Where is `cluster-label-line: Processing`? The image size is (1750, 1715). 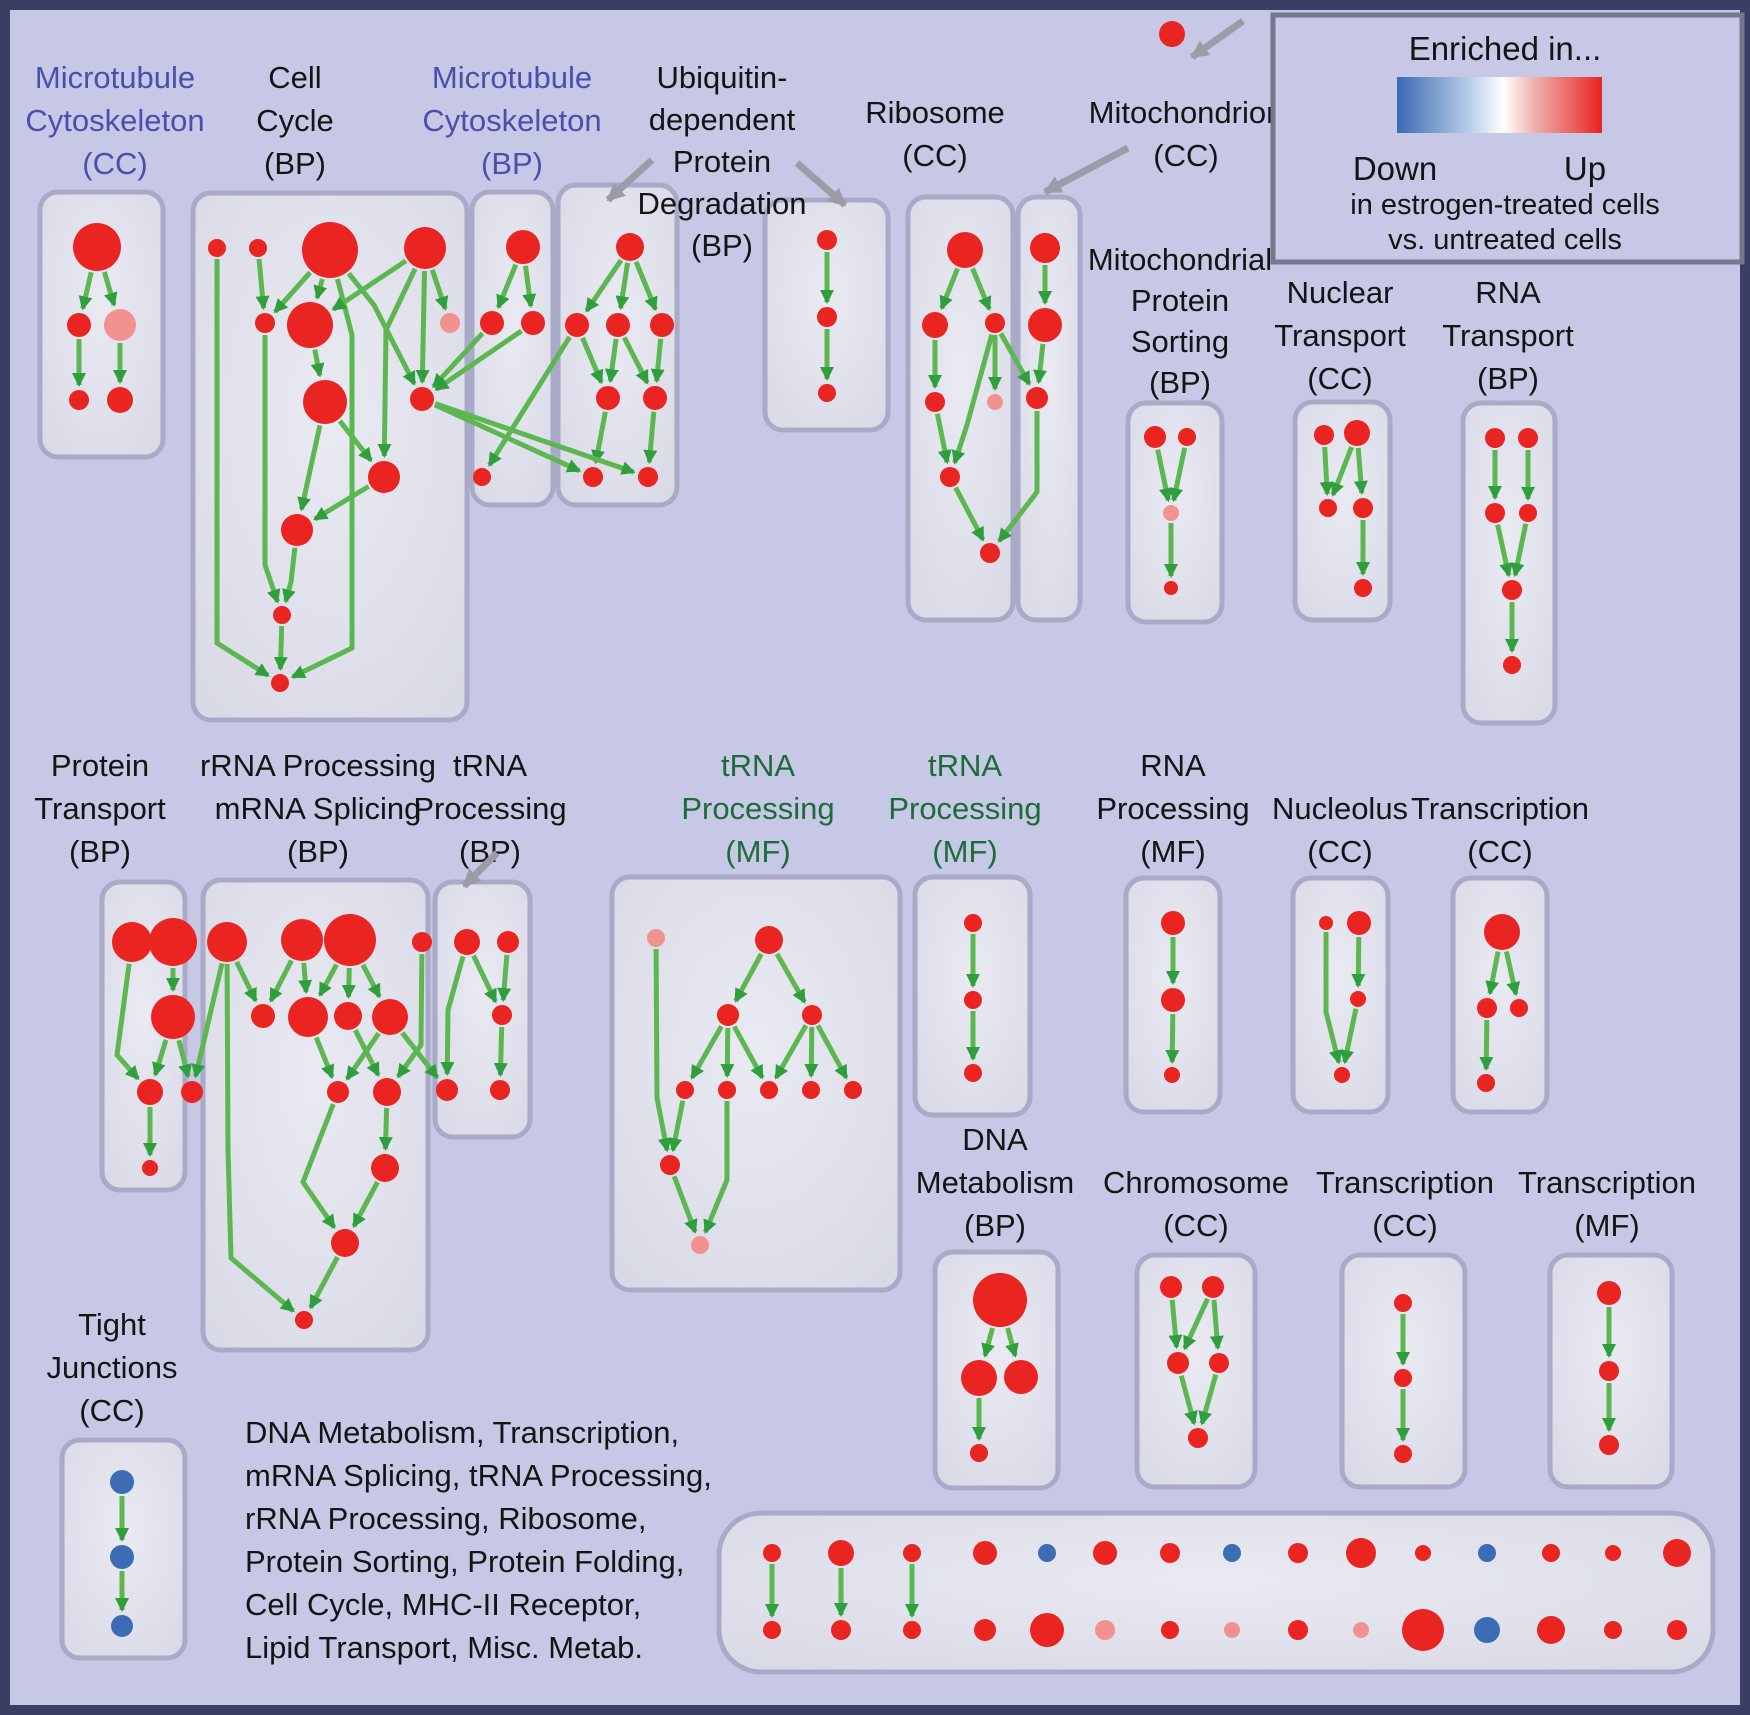 cluster-label-line: Processing is located at coordinates (1172, 808).